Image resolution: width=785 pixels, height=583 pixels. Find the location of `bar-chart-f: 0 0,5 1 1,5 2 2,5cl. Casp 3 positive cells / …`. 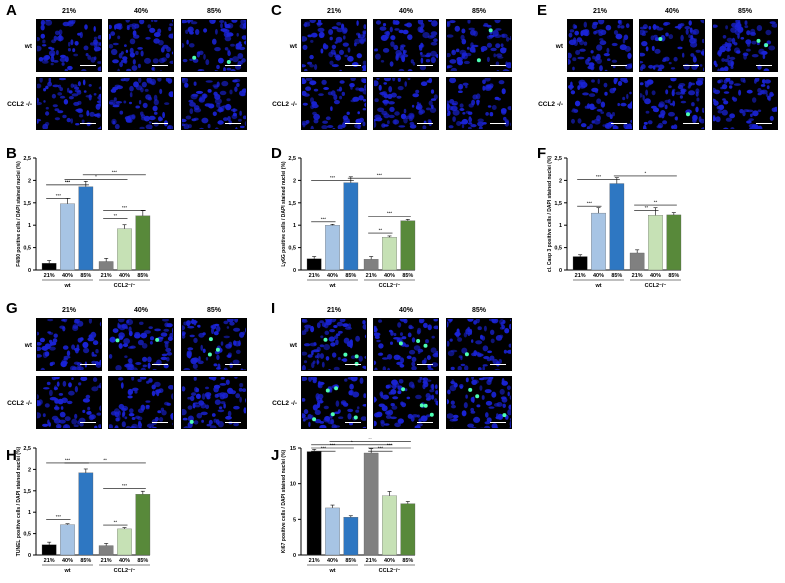

bar-chart-f: 0 0,5 1 1,5 2 2,5cl. Casp 3 positive cells / … is located at coordinates (614, 222).